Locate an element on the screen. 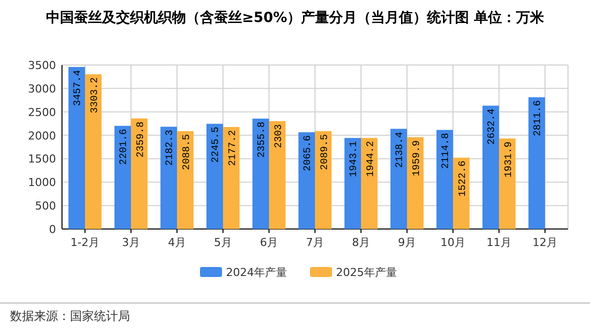  chart-title: 中国蚕丝及交织机织物（含蚕丝≥50%）产量分月（当月值）统计图 单位：万米 is located at coordinates (296, 17).